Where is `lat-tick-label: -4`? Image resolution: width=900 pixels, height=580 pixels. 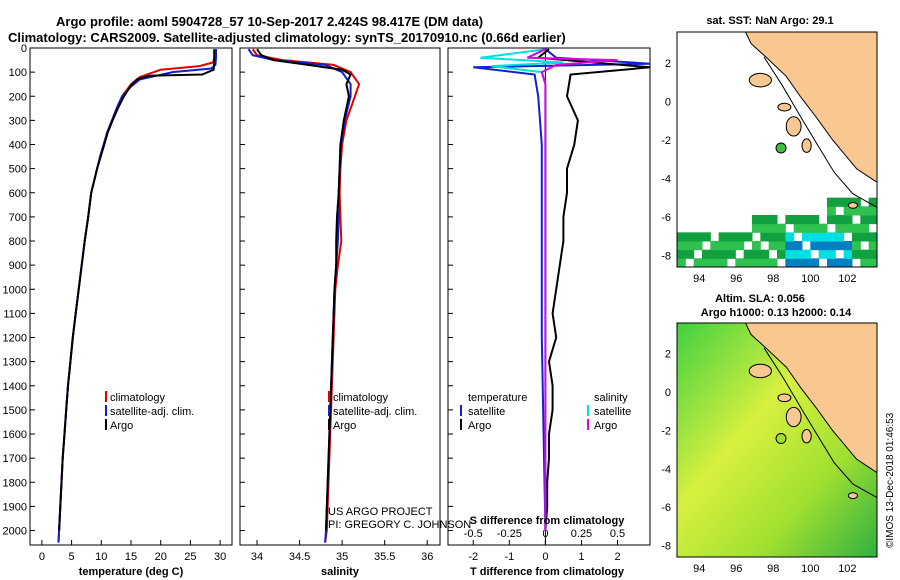 lat-tick-label: -4 is located at coordinates (666, 179).